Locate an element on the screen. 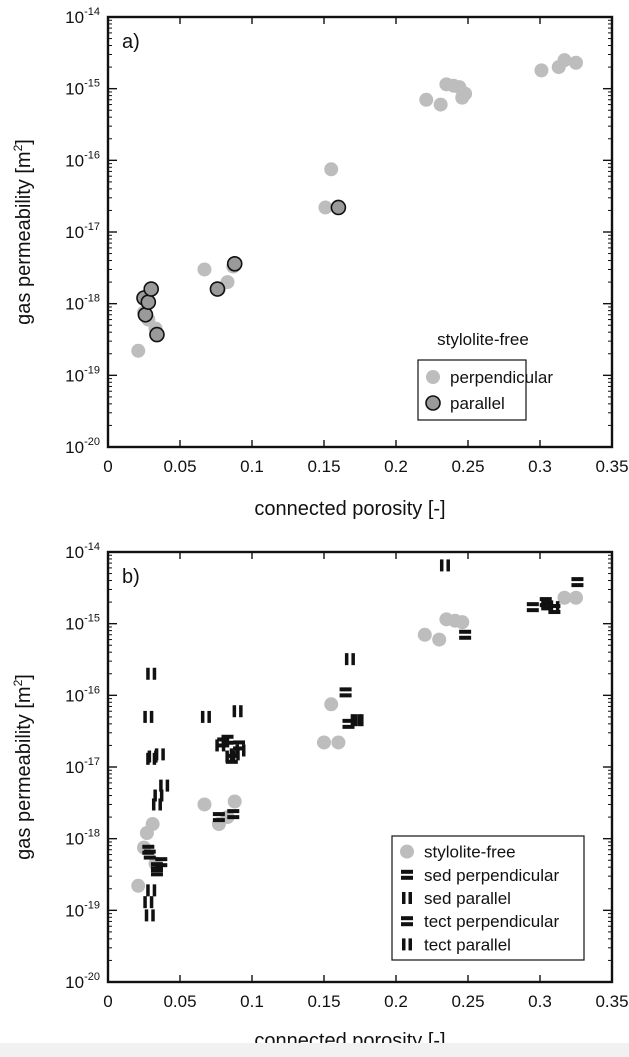 This screenshot has width=629, height=1057. legend-label: parallel is located at coordinates (477, 403).